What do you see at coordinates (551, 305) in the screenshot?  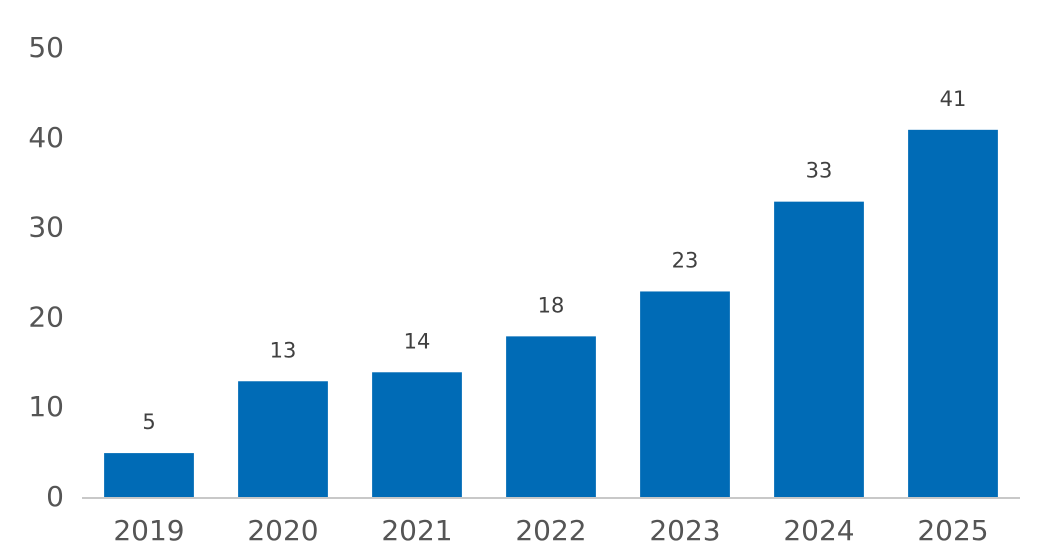 I see `value-label: 18` at bounding box center [551, 305].